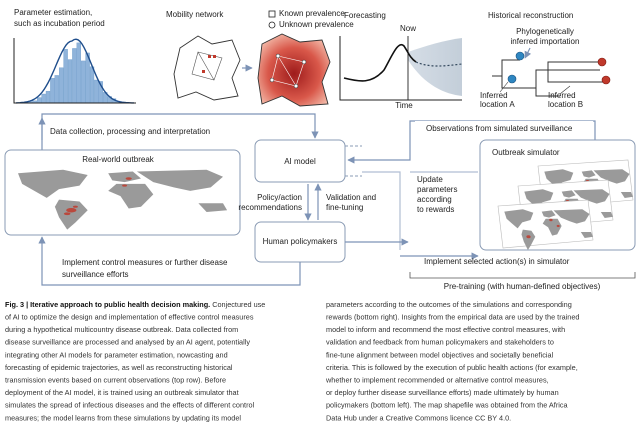 Image resolution: width=640 pixels, height=427 pixels. I want to click on legend-circle, so click(272, 25).